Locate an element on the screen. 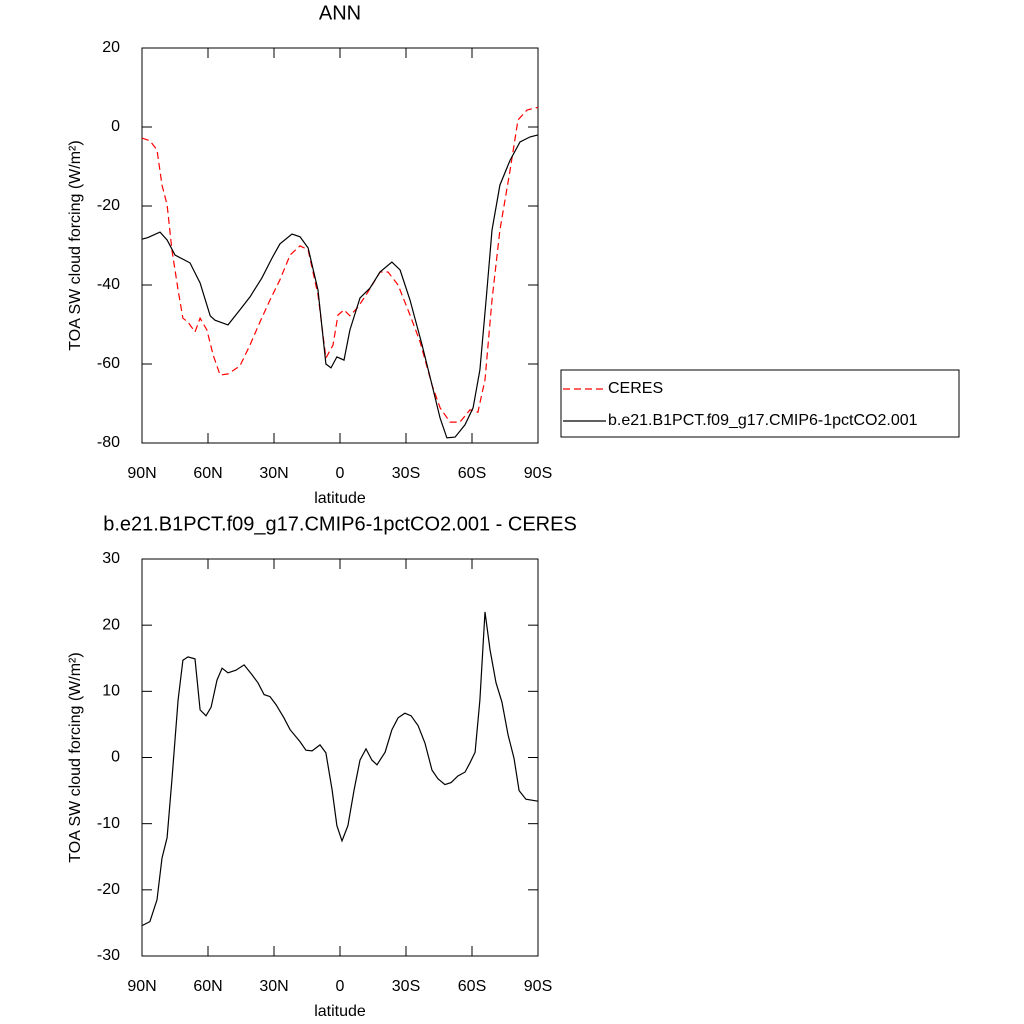  y-tick-label: 30 is located at coordinates (111, 558).